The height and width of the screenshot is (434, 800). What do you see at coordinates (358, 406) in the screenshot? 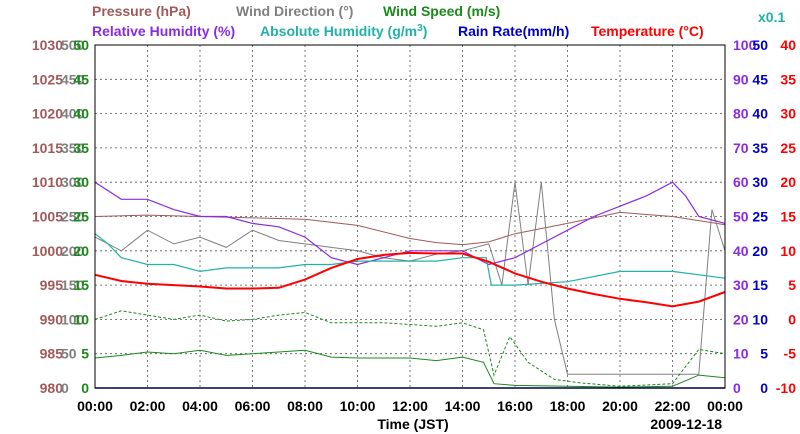
I see `x-tick-label: 10:00` at bounding box center [358, 406].